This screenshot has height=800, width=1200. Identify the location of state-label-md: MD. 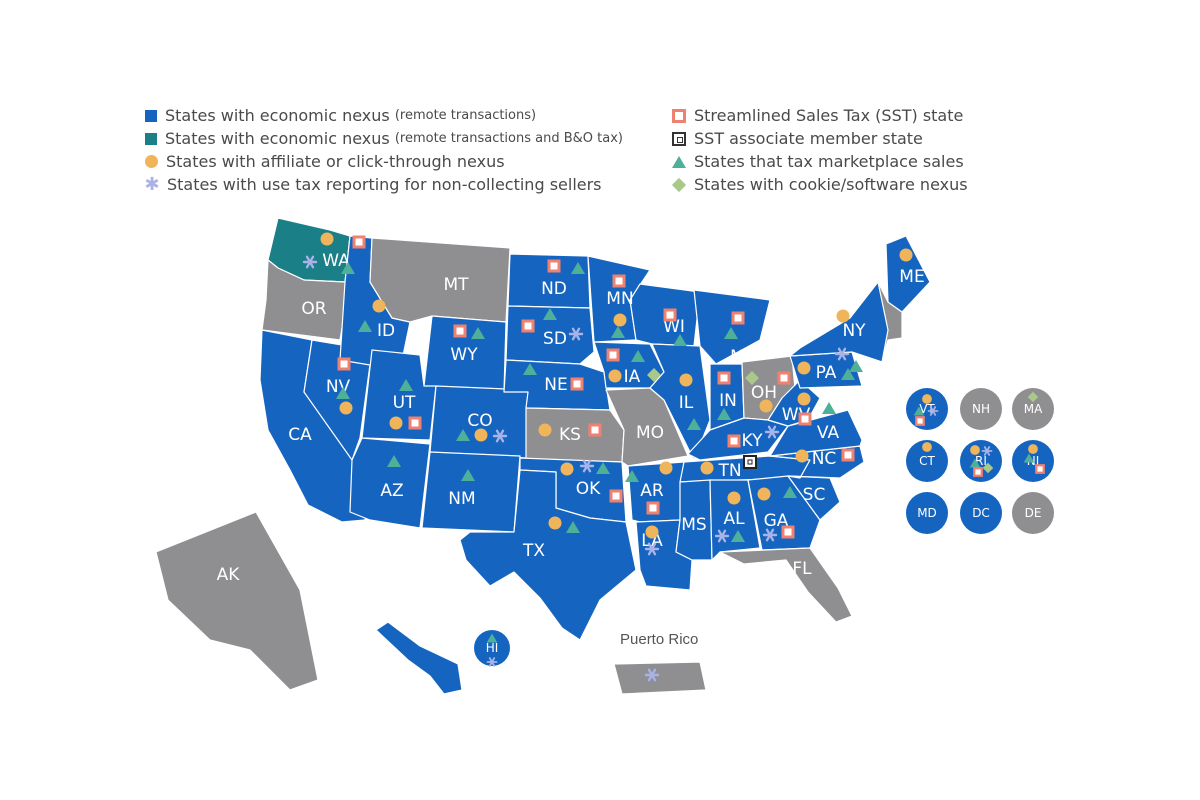
(927, 513).